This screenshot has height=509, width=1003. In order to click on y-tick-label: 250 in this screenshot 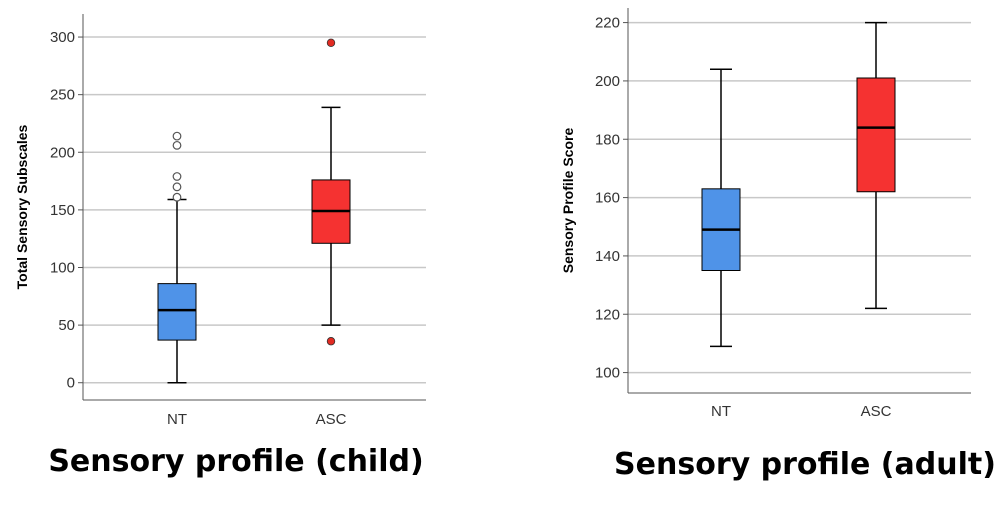, I will do `click(62, 95)`.